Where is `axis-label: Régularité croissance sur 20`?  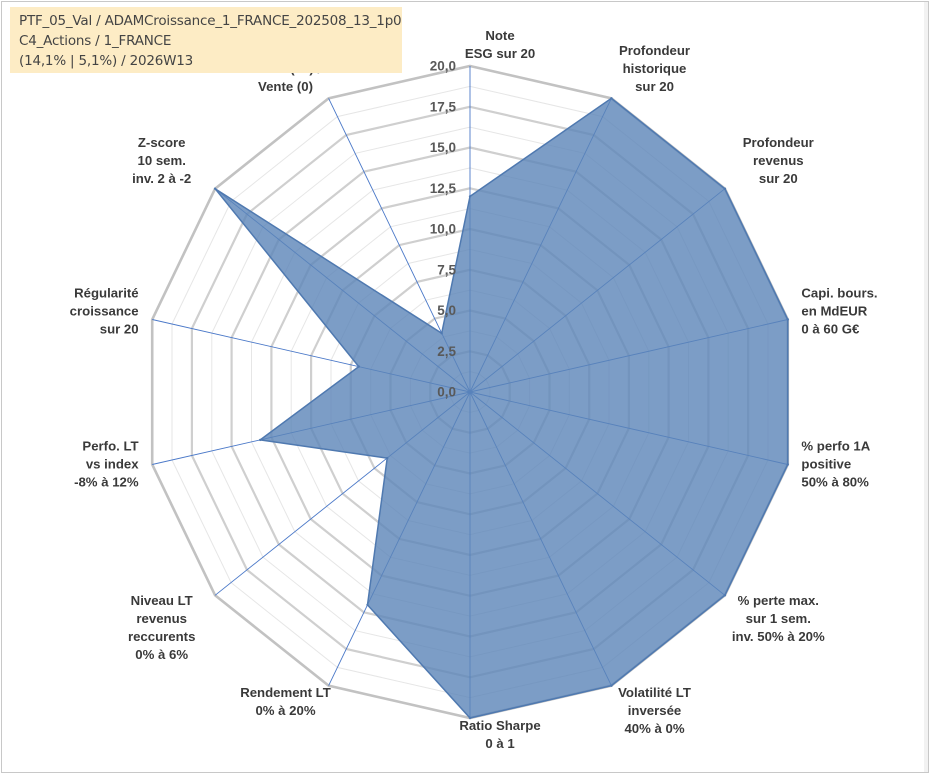
axis-label: Régularité croissance sur 20 is located at coordinates (104, 311).